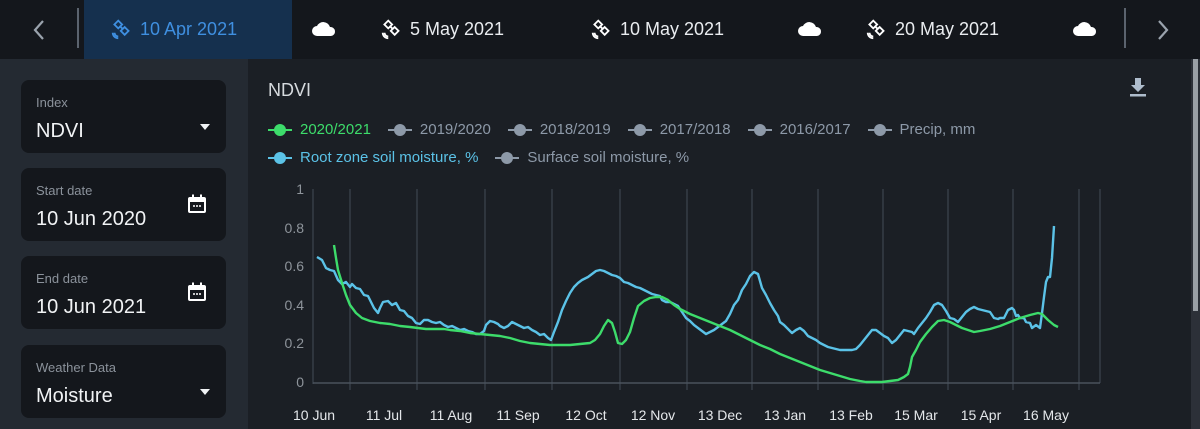 This screenshot has width=1200, height=429. Describe the element at coordinates (290, 90) in the screenshot. I see `chart-title: NDVI` at that location.